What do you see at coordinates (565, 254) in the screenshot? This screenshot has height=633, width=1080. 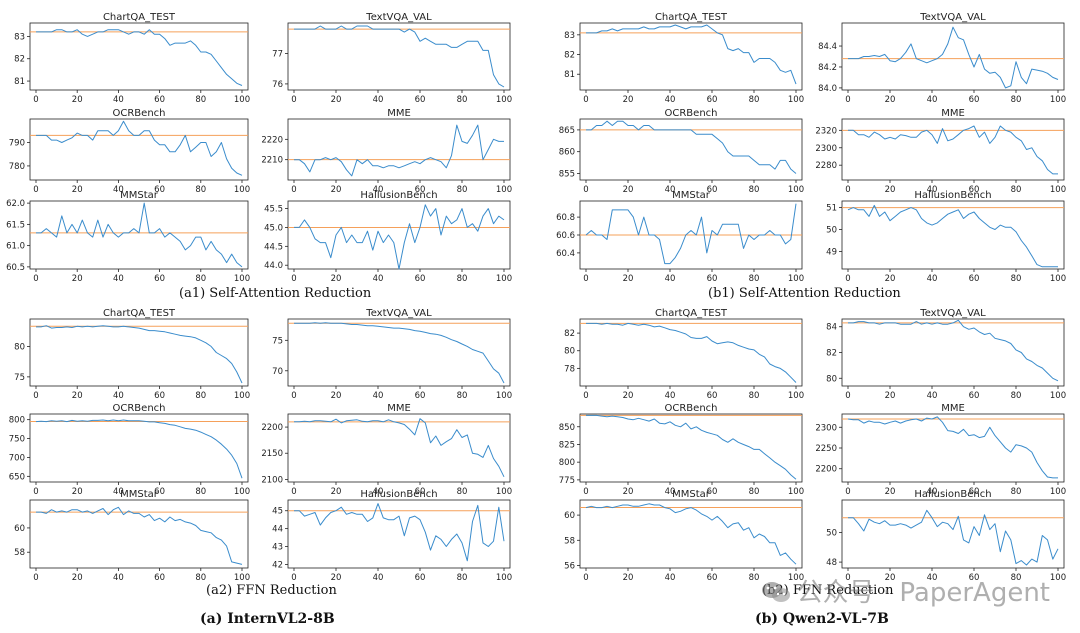 I see `y-tick-label: 60.4` at bounding box center [565, 254].